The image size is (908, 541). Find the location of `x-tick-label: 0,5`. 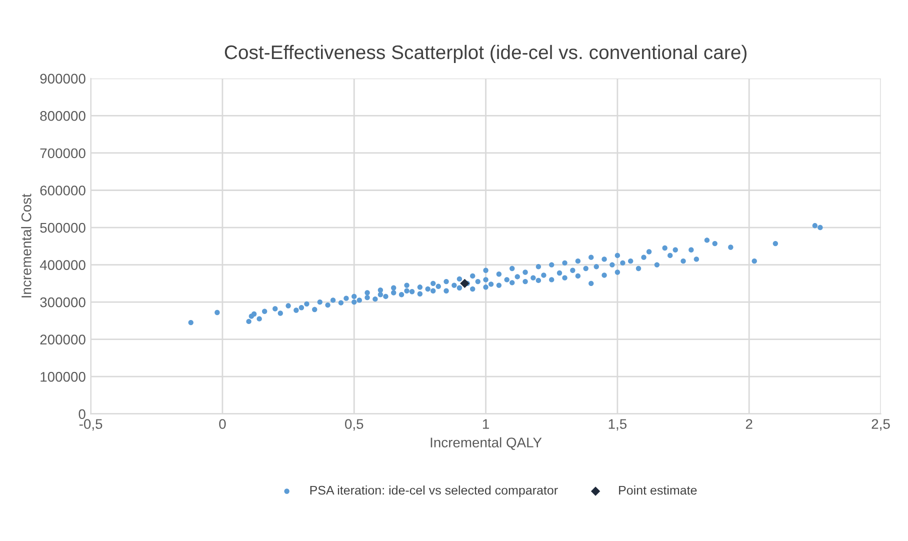

x-tick-label: 0,5 is located at coordinates (354, 425).